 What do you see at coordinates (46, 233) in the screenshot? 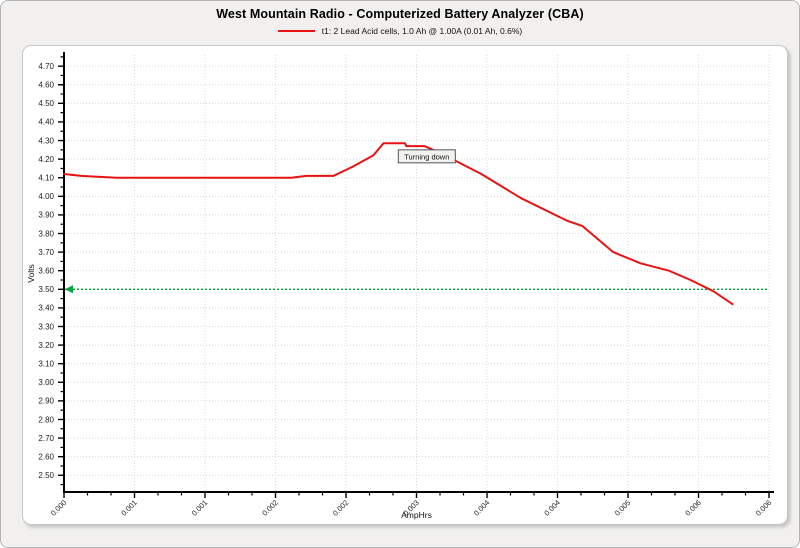
I see `y-tick-label: 3.80` at bounding box center [46, 233].